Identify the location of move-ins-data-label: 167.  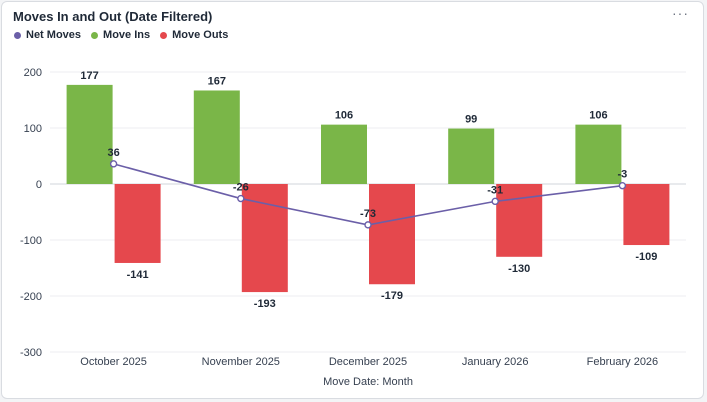
(217, 81).